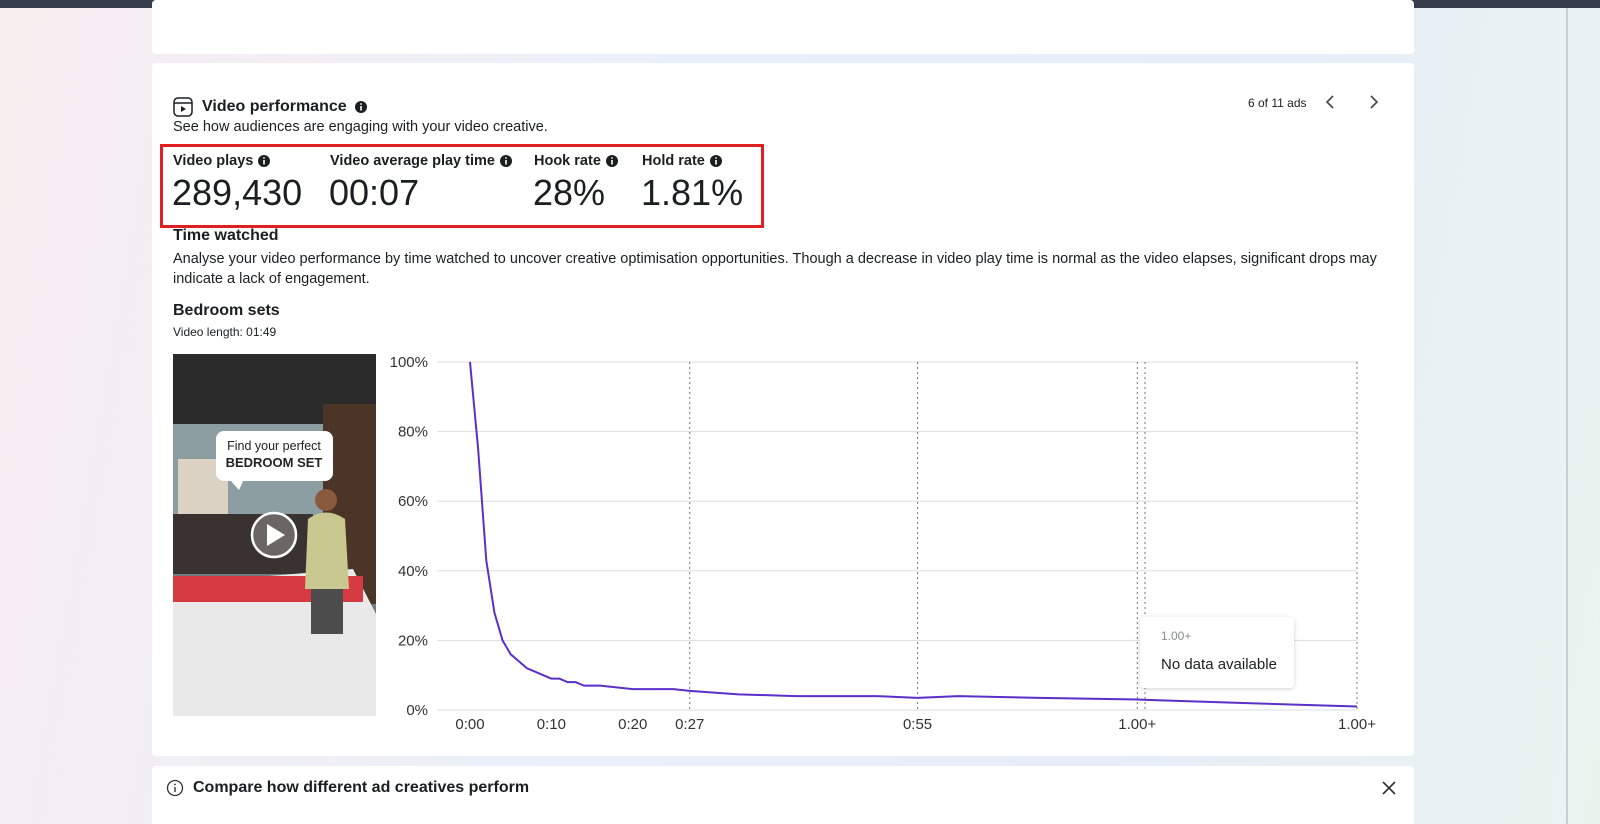 This screenshot has height=824, width=1600. I want to click on next-button, so click(1374, 102).